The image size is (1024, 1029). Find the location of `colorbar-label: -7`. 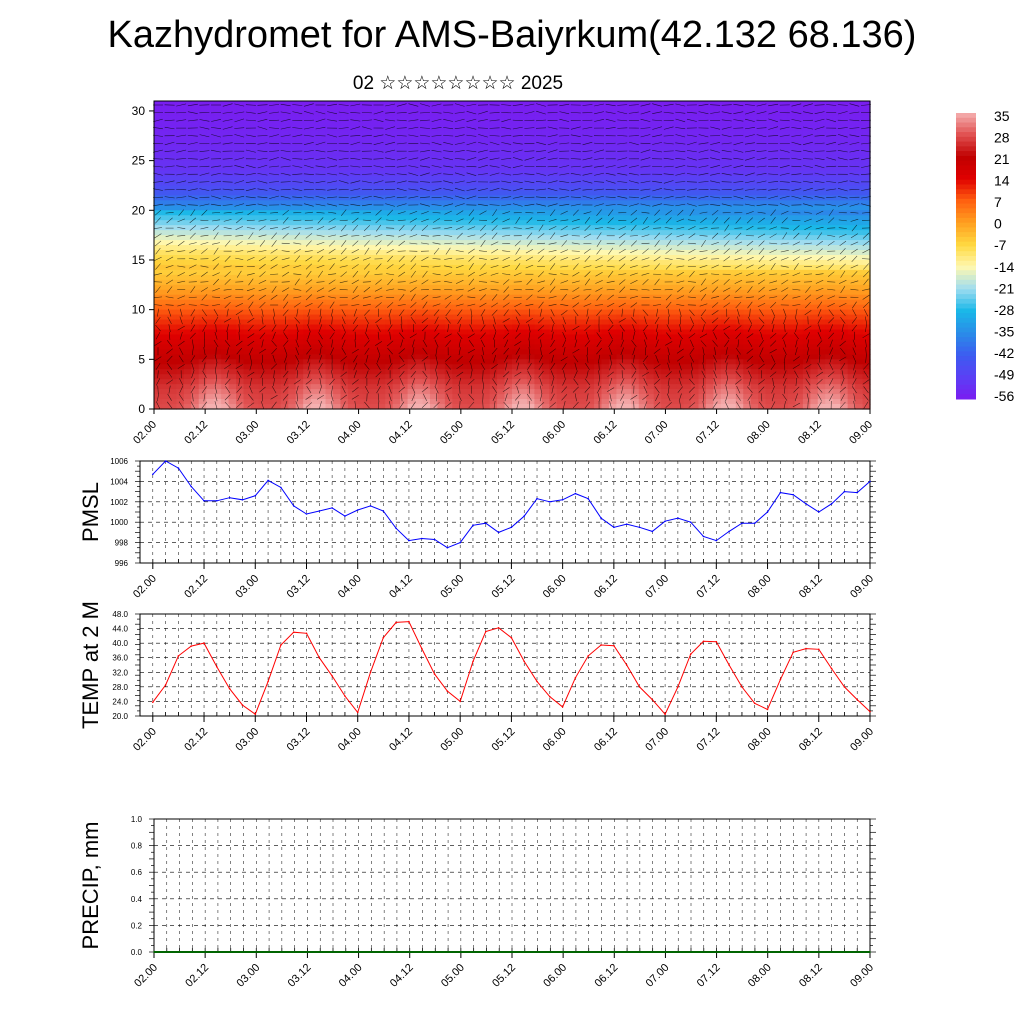

colorbar-label: -7 is located at coordinates (1000, 245).